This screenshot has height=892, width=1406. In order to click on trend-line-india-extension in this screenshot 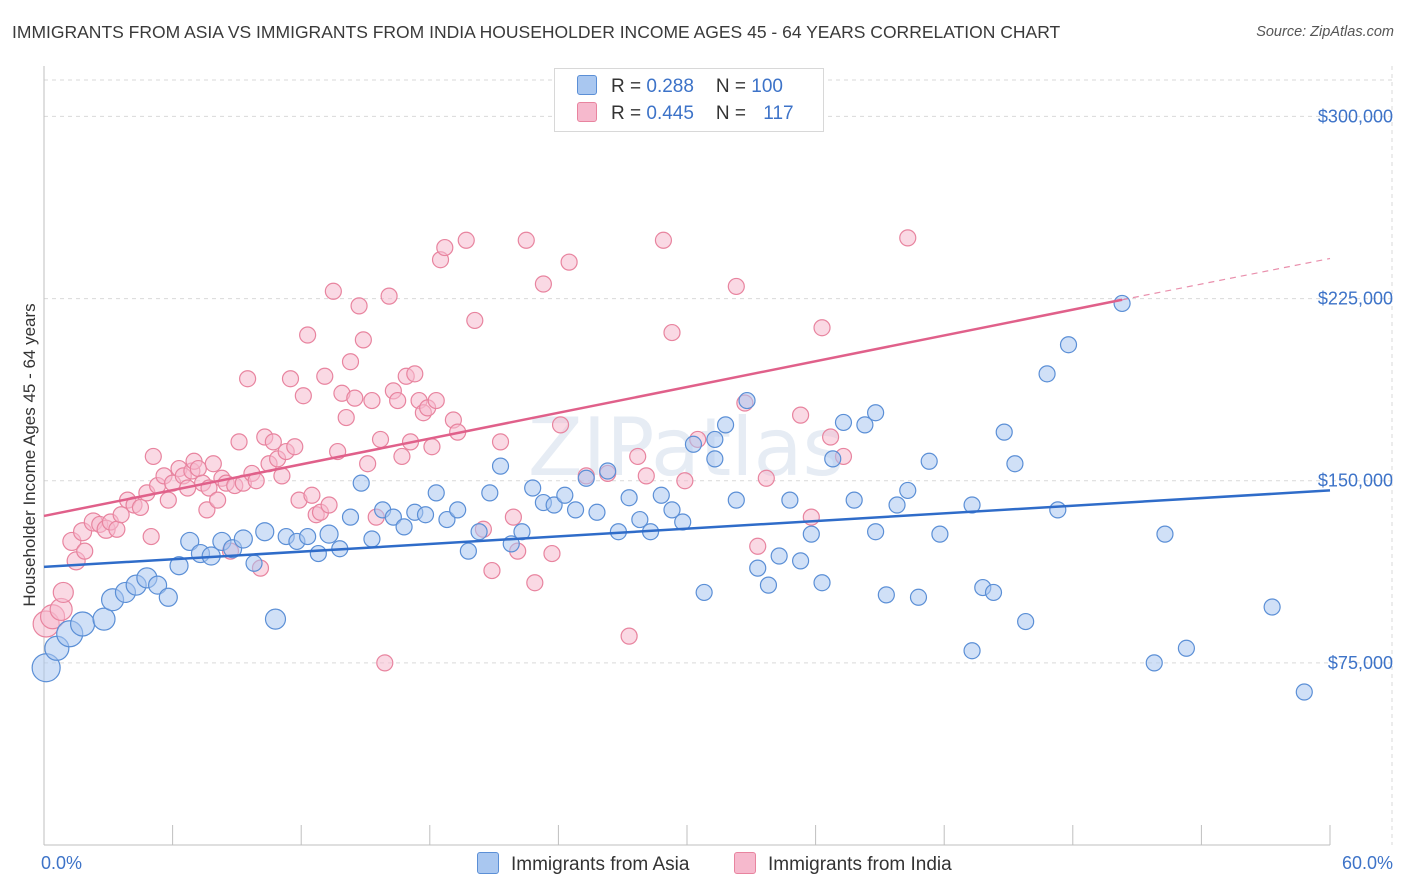, I will do `click(1226, 279)`.